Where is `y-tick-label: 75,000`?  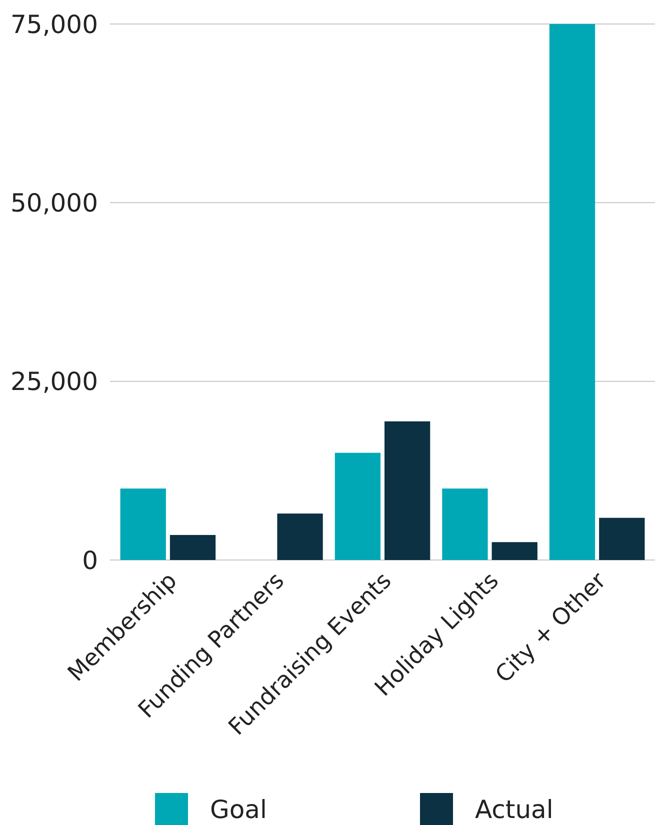
y-tick-label: 75,000 is located at coordinates (54, 24).